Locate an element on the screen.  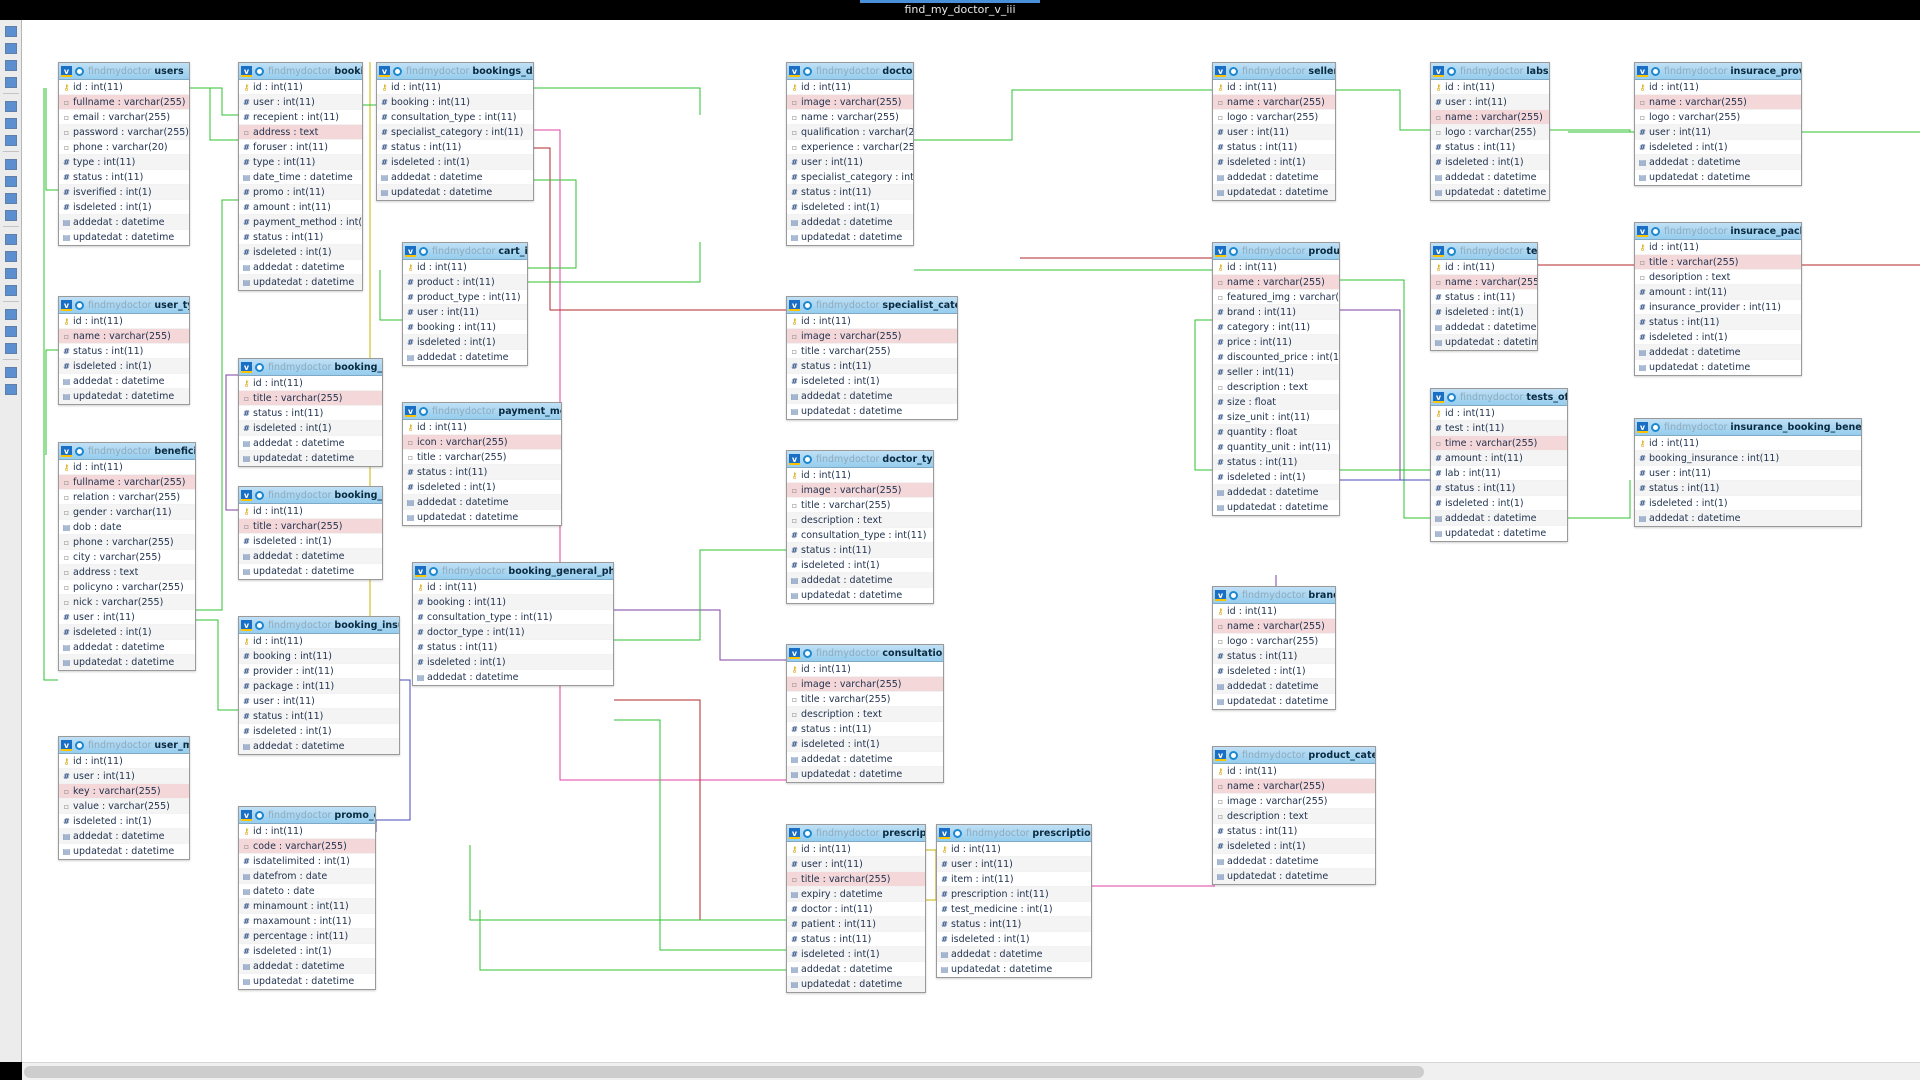
table-row: ▫ code : varchar(255) is located at coordinates (307, 846).